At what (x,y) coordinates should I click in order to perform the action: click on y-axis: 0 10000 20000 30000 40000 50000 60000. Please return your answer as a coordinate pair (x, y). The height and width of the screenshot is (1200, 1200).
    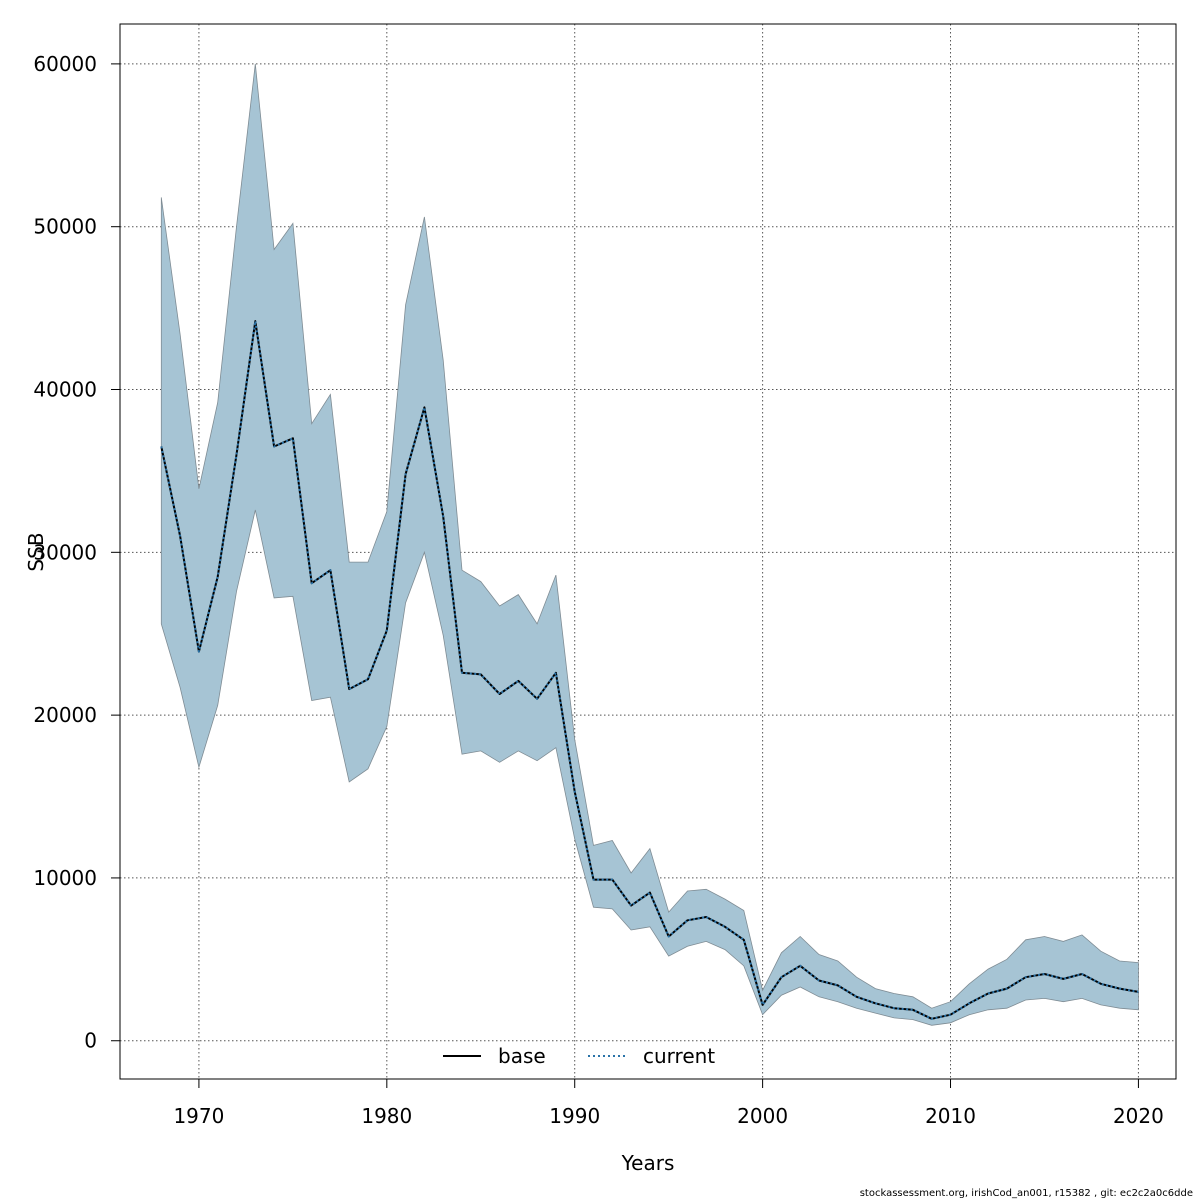
    Looking at the image, I should click on (76, 552).